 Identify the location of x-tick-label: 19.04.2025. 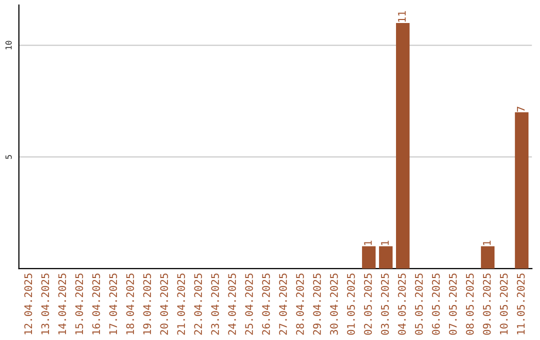
(147, 304).